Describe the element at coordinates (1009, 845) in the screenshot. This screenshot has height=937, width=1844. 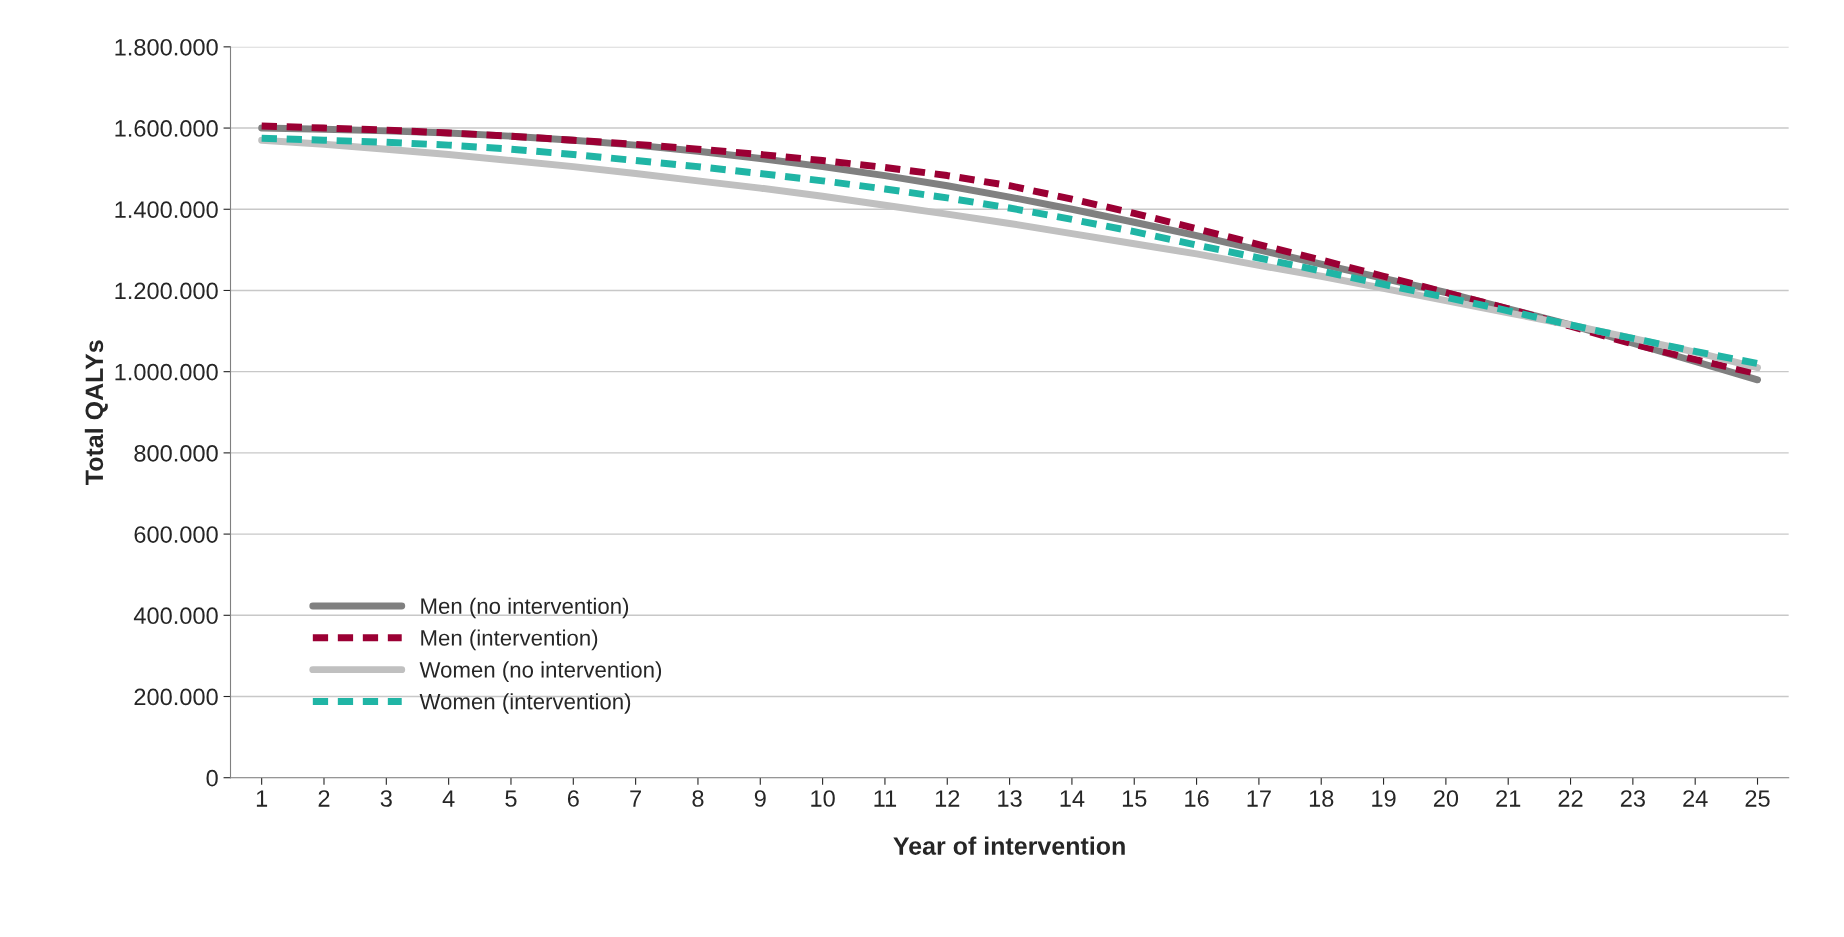
I see `x-axis-title: Year of intervention` at that location.